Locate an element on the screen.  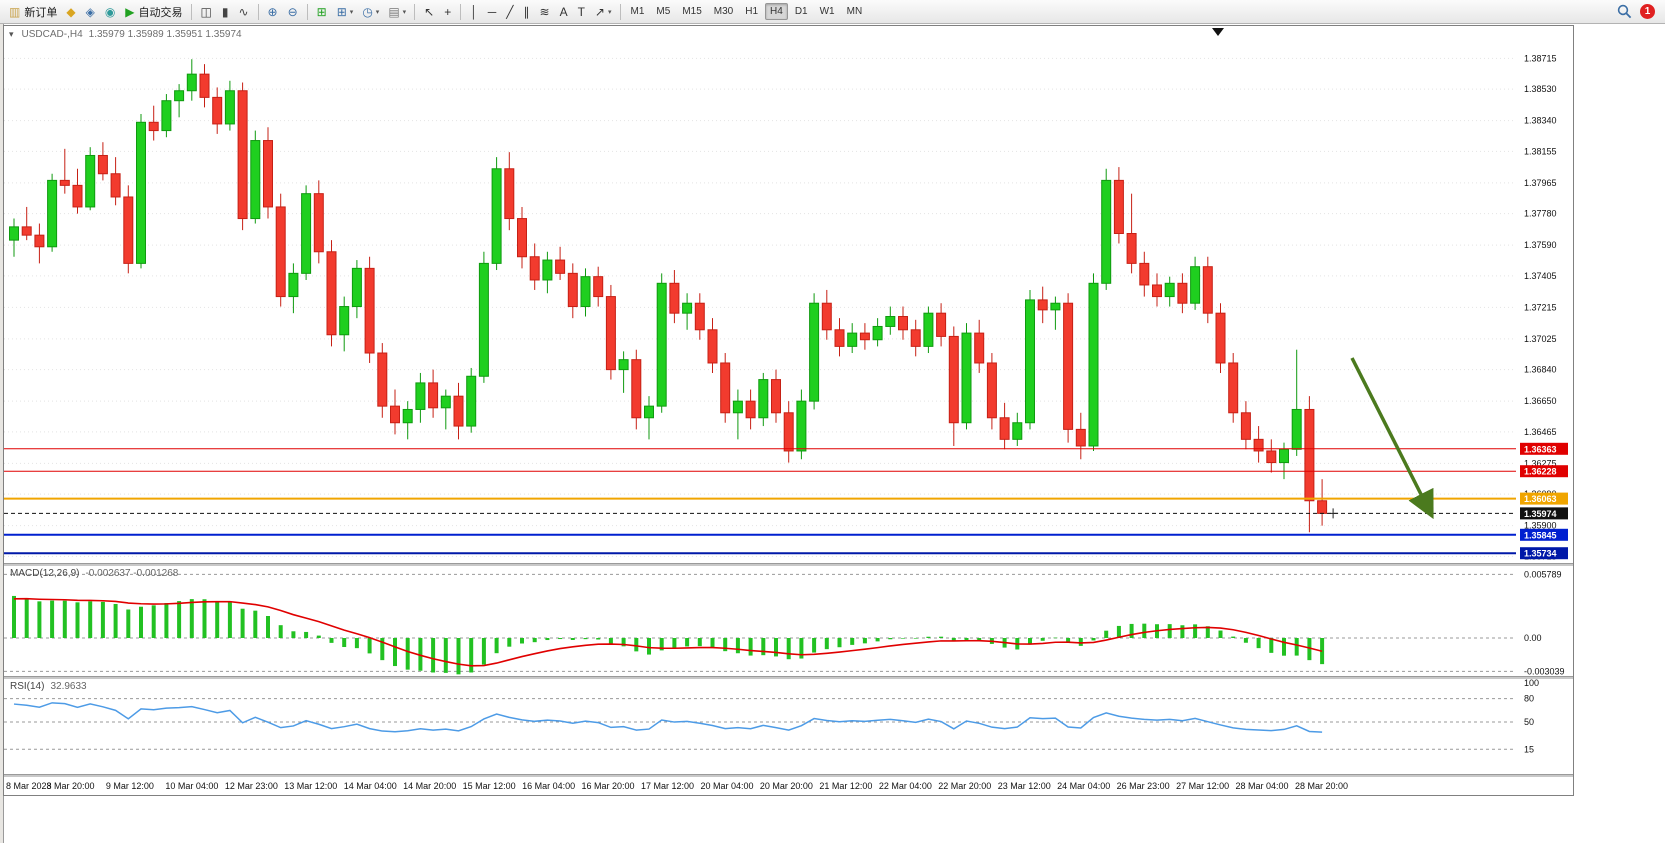
bar-chart-icon: ◫ is located at coordinates (206, 11).